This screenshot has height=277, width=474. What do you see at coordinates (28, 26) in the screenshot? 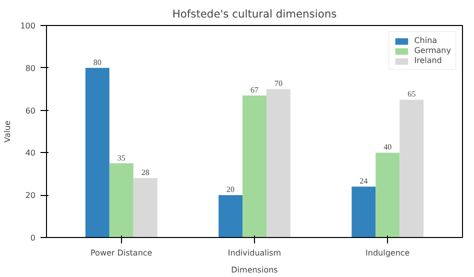
I see `y-tick-label: 100` at bounding box center [28, 26].